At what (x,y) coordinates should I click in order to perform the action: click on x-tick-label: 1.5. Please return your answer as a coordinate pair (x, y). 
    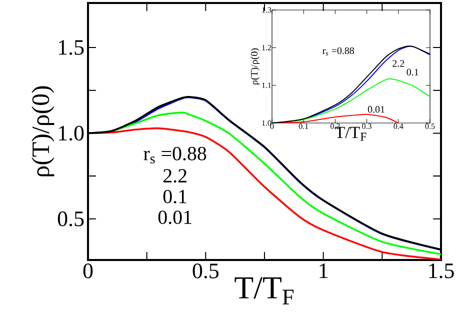
    Looking at the image, I should click on (441, 271).